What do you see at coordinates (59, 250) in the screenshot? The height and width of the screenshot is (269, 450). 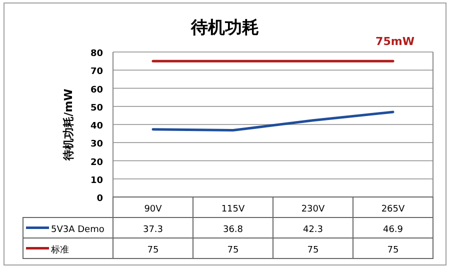 I see `legend-label: 标准` at bounding box center [59, 250].